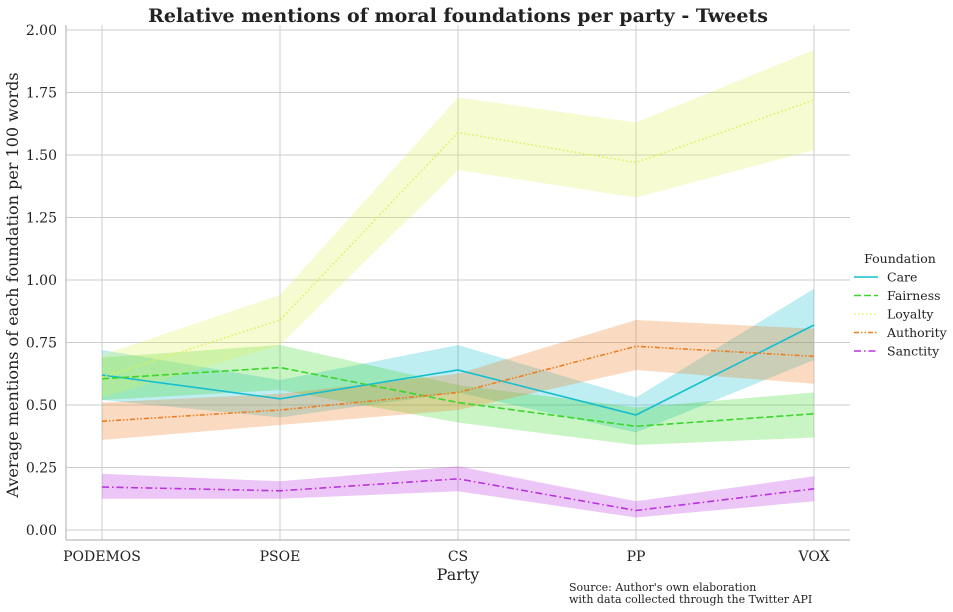 The image size is (953, 612). Describe the element at coordinates (458, 557) in the screenshot. I see `x-tick-label: CS` at that location.